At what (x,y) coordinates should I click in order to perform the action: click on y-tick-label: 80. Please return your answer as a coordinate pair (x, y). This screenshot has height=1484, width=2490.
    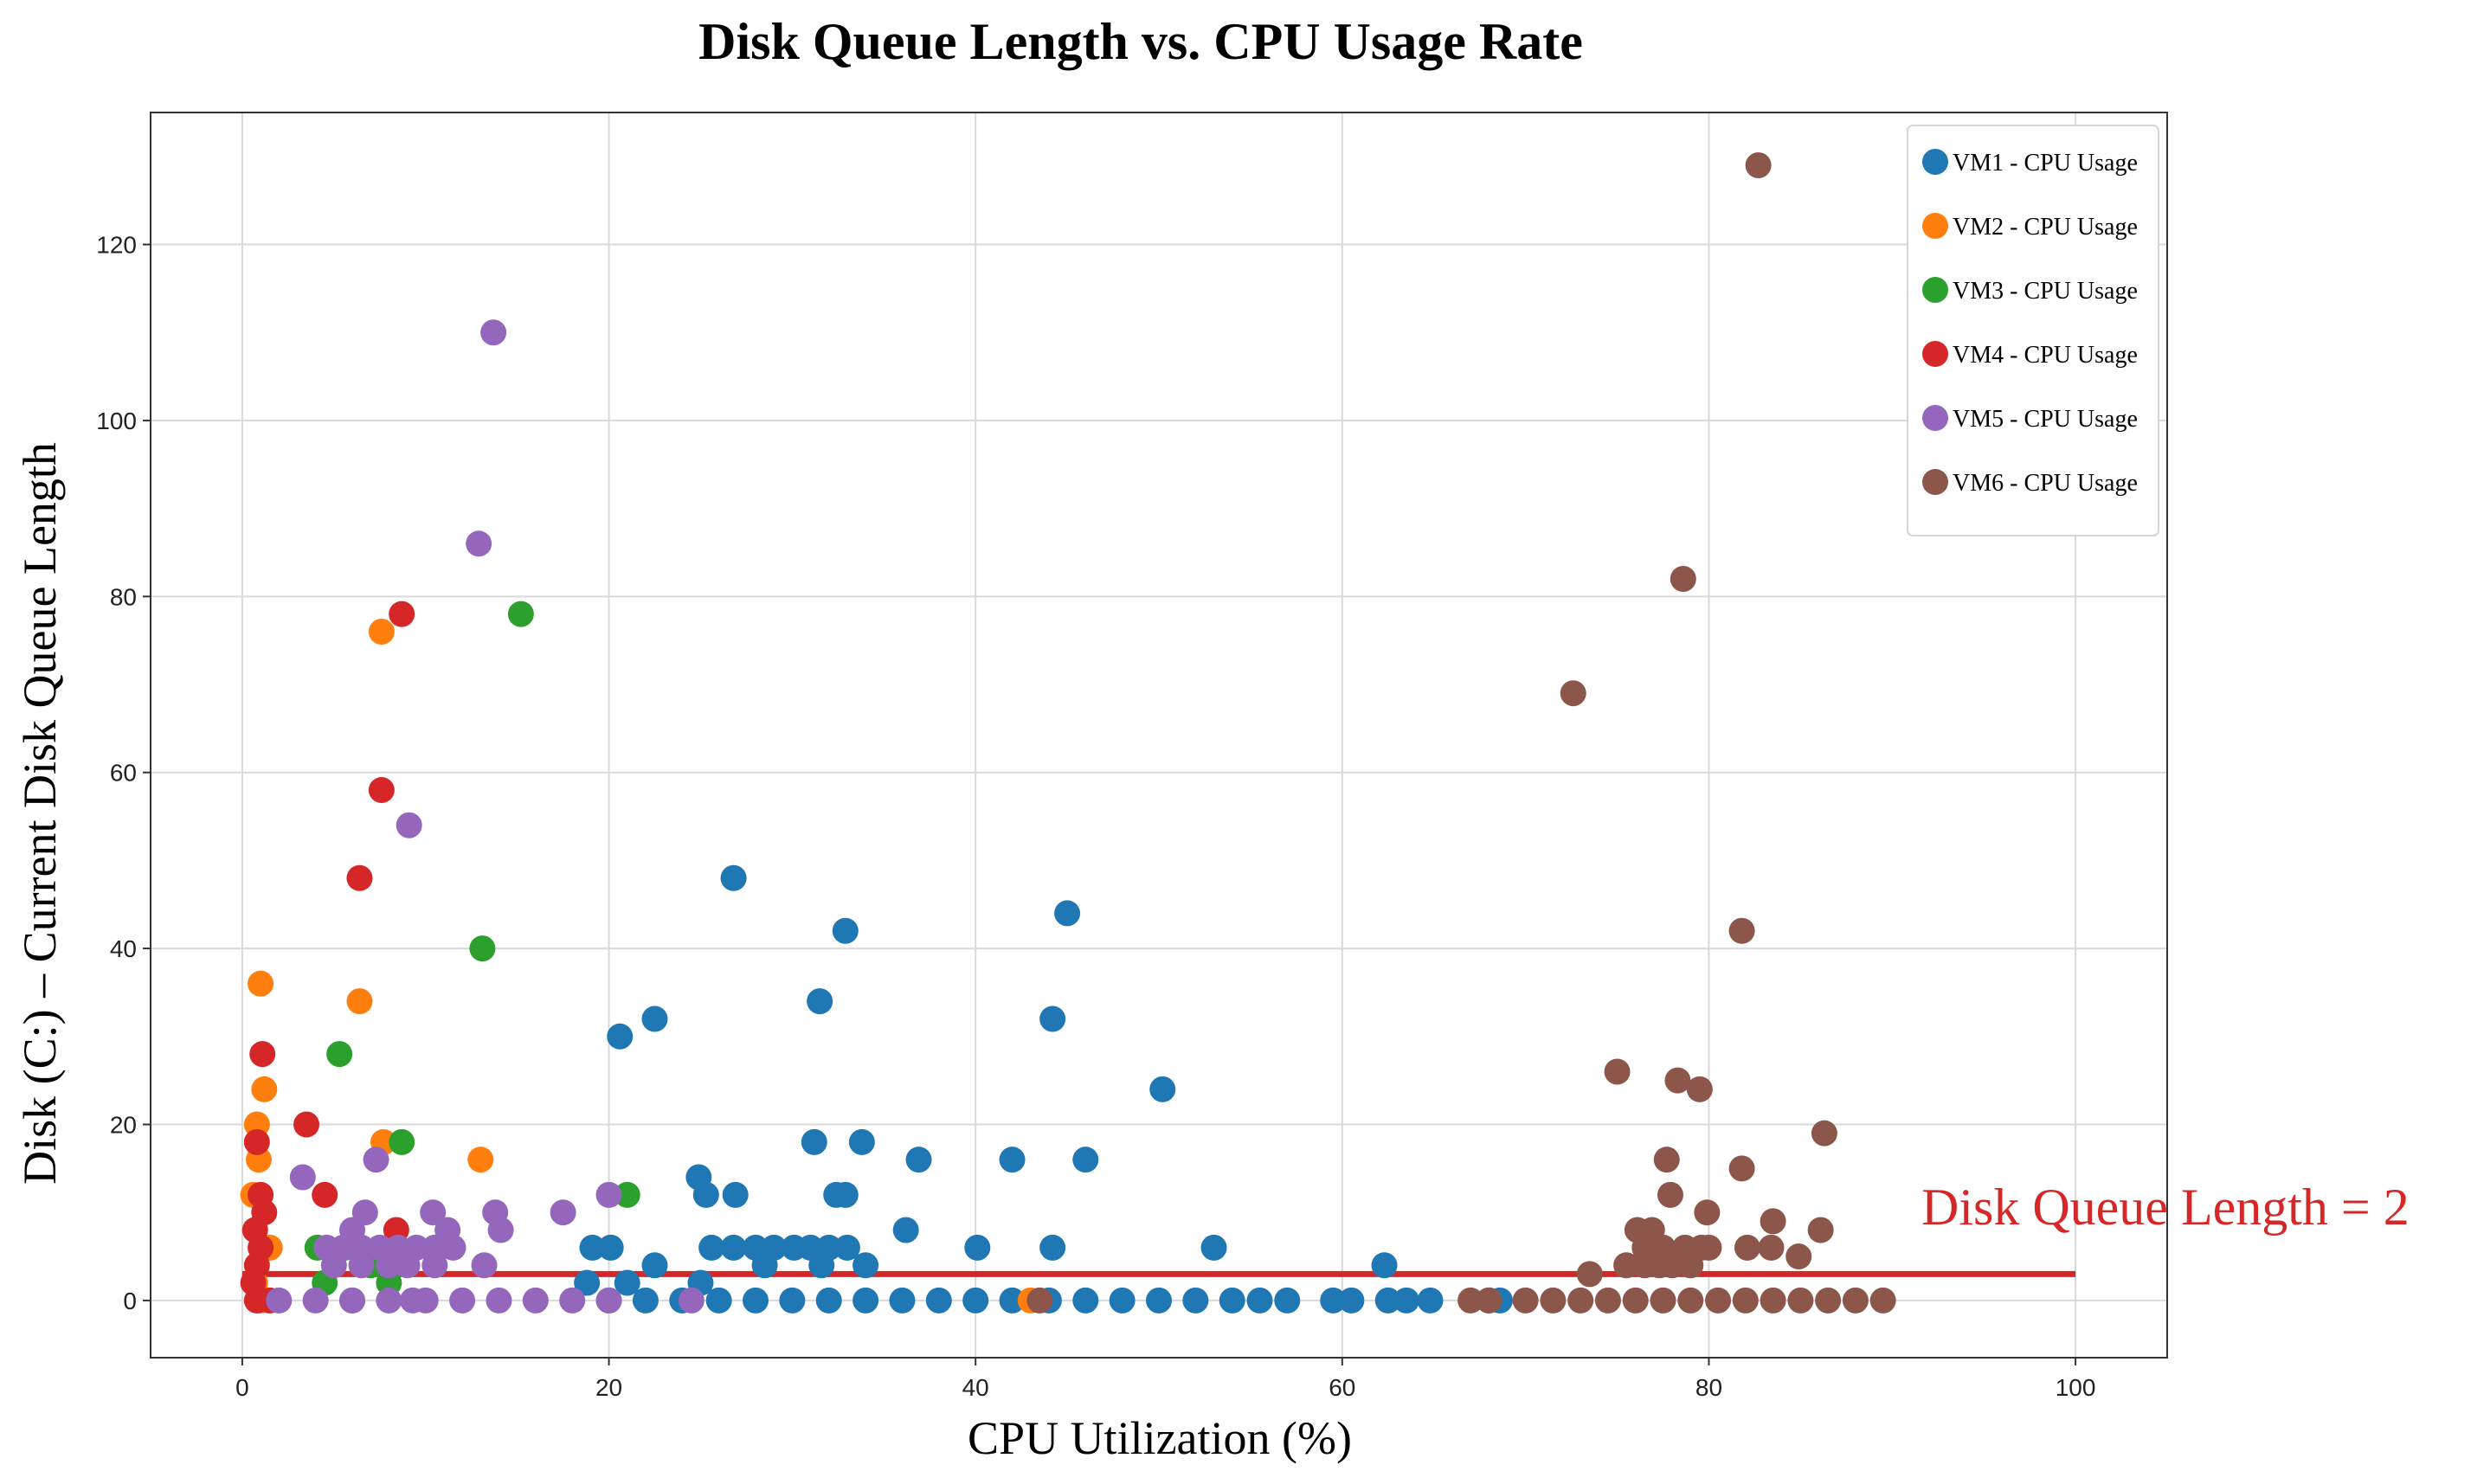
    Looking at the image, I should click on (123, 596).